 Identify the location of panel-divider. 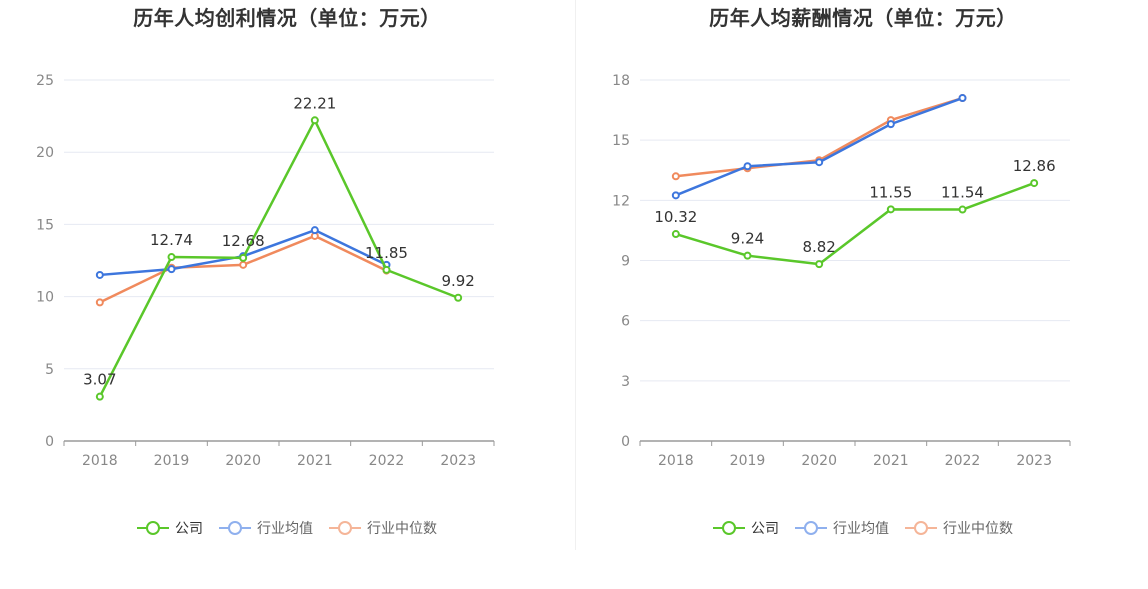
(575, 275).